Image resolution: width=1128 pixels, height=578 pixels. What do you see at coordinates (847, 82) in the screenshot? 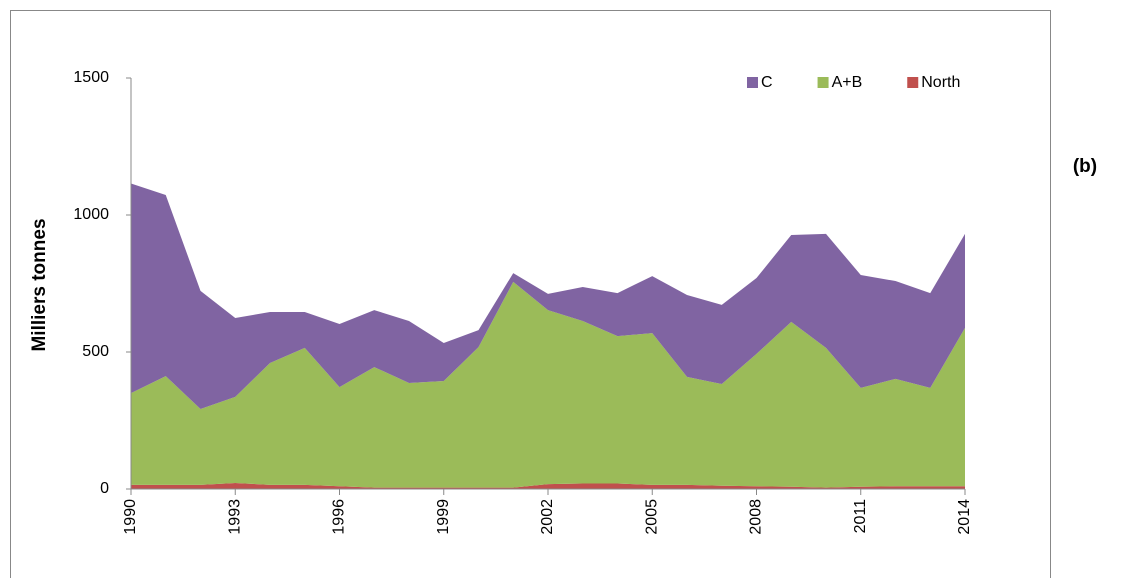
I see `legend-label: A+B` at bounding box center [847, 82].